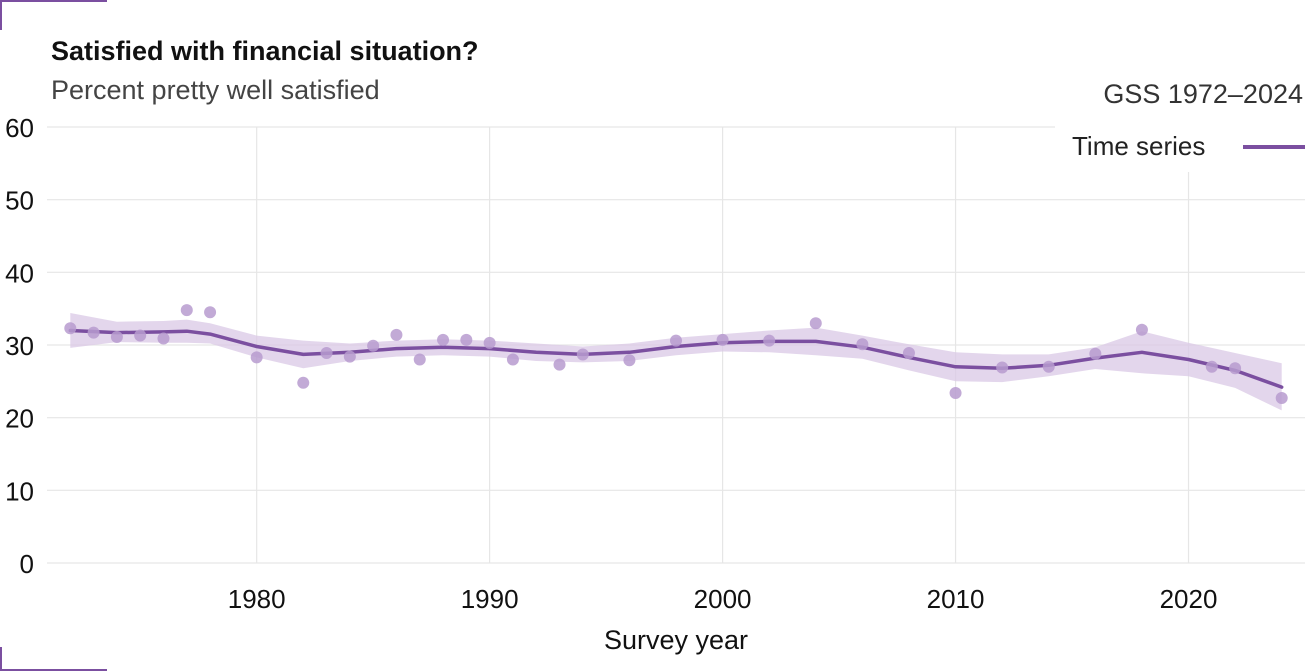  Describe the element at coordinates (19, 491) in the screenshot. I see `y-tick-label-1: 10` at that location.